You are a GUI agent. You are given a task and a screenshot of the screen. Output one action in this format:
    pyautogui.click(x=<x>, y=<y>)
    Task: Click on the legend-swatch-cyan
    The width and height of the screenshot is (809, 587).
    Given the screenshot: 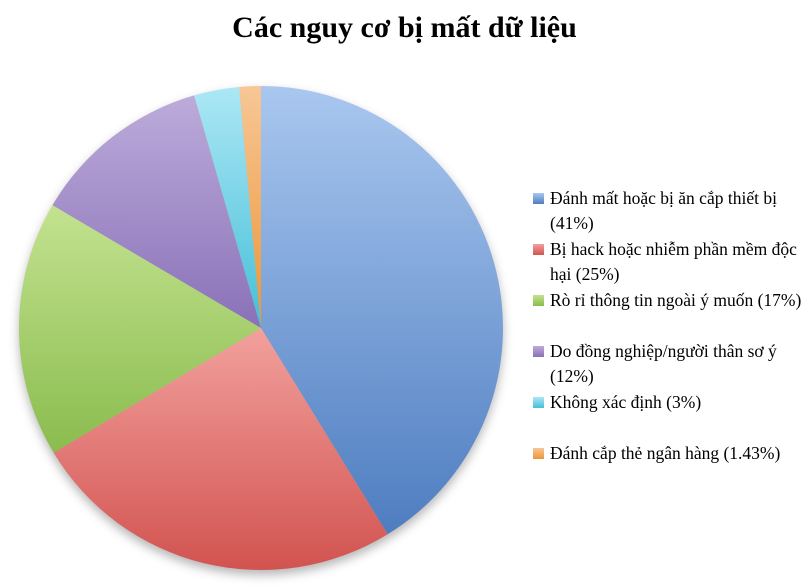 What is the action you would take?
    pyautogui.click(x=538, y=402)
    